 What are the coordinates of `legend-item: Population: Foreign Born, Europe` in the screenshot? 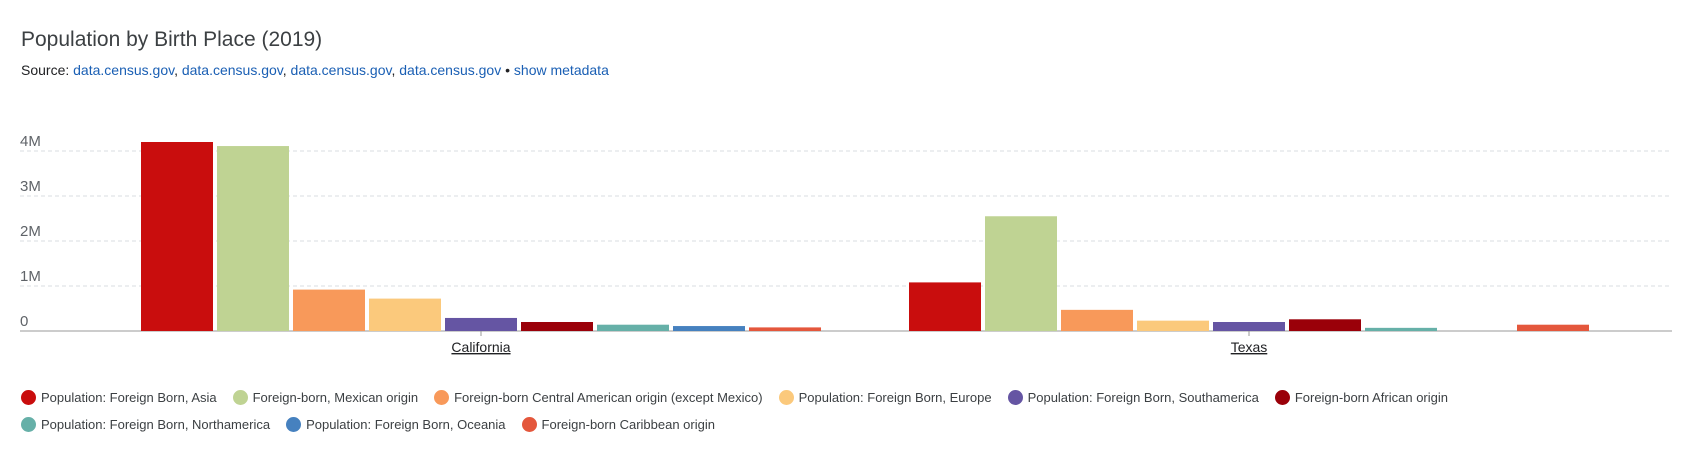 It's located at (885, 397).